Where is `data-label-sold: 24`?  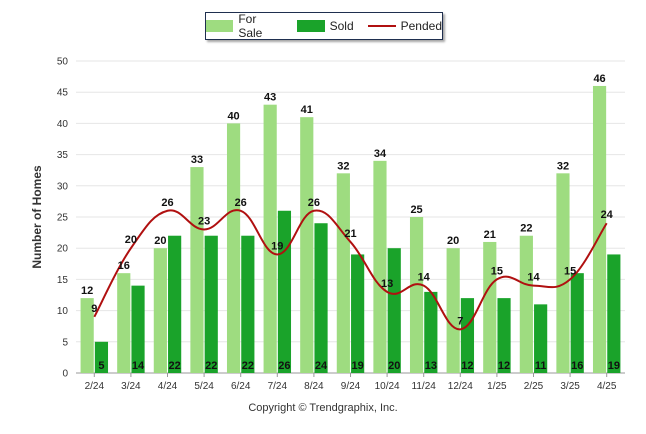 data-label-sold: 24 is located at coordinates (321, 366).